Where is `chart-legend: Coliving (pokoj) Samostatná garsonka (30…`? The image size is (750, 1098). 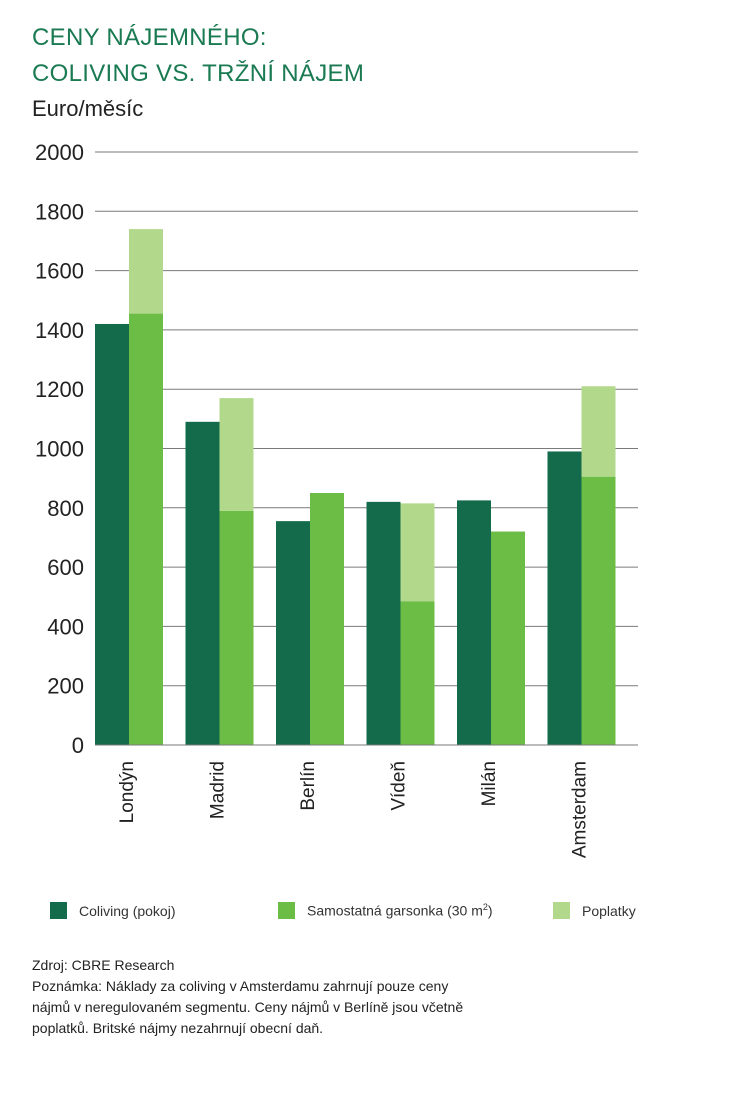
chart-legend: Coliving (pokoj) Samostatná garsonka (30… is located at coordinates (390, 915).